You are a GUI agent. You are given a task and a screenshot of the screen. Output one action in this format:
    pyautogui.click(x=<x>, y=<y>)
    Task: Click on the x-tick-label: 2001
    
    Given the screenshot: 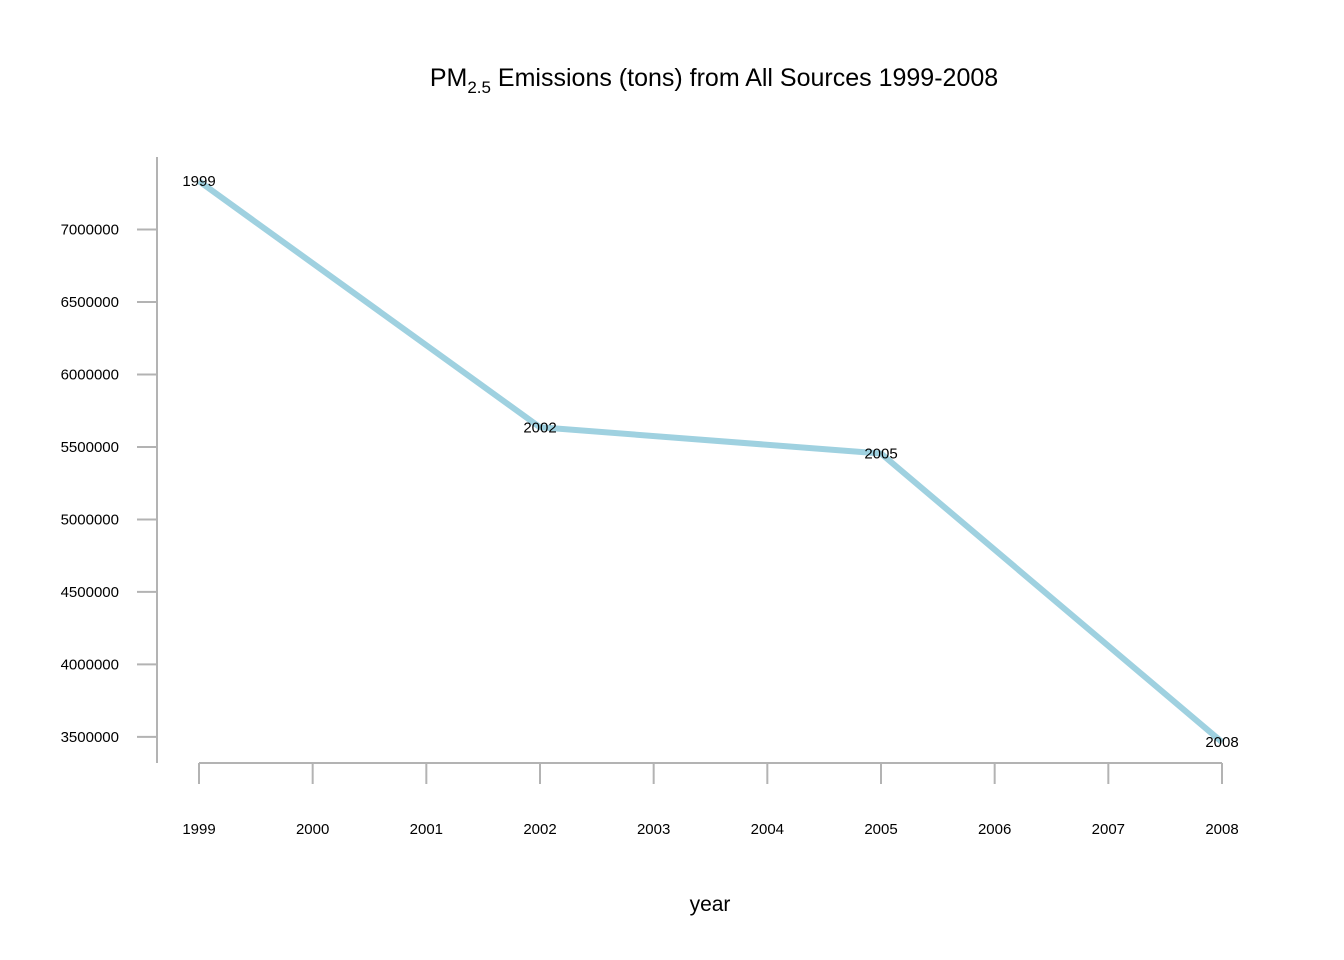 What is the action you would take?
    pyautogui.click(x=426, y=829)
    